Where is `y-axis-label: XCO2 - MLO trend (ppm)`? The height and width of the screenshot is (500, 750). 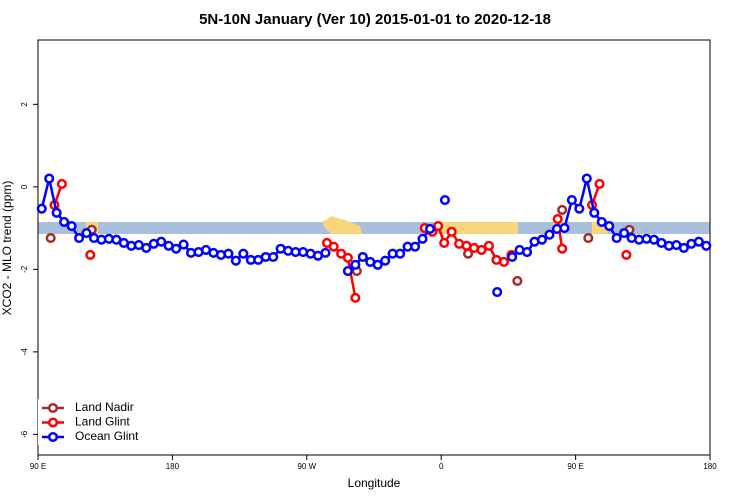 y-axis-label: XCO2 - MLO trend (ppm) is located at coordinates (7, 248).